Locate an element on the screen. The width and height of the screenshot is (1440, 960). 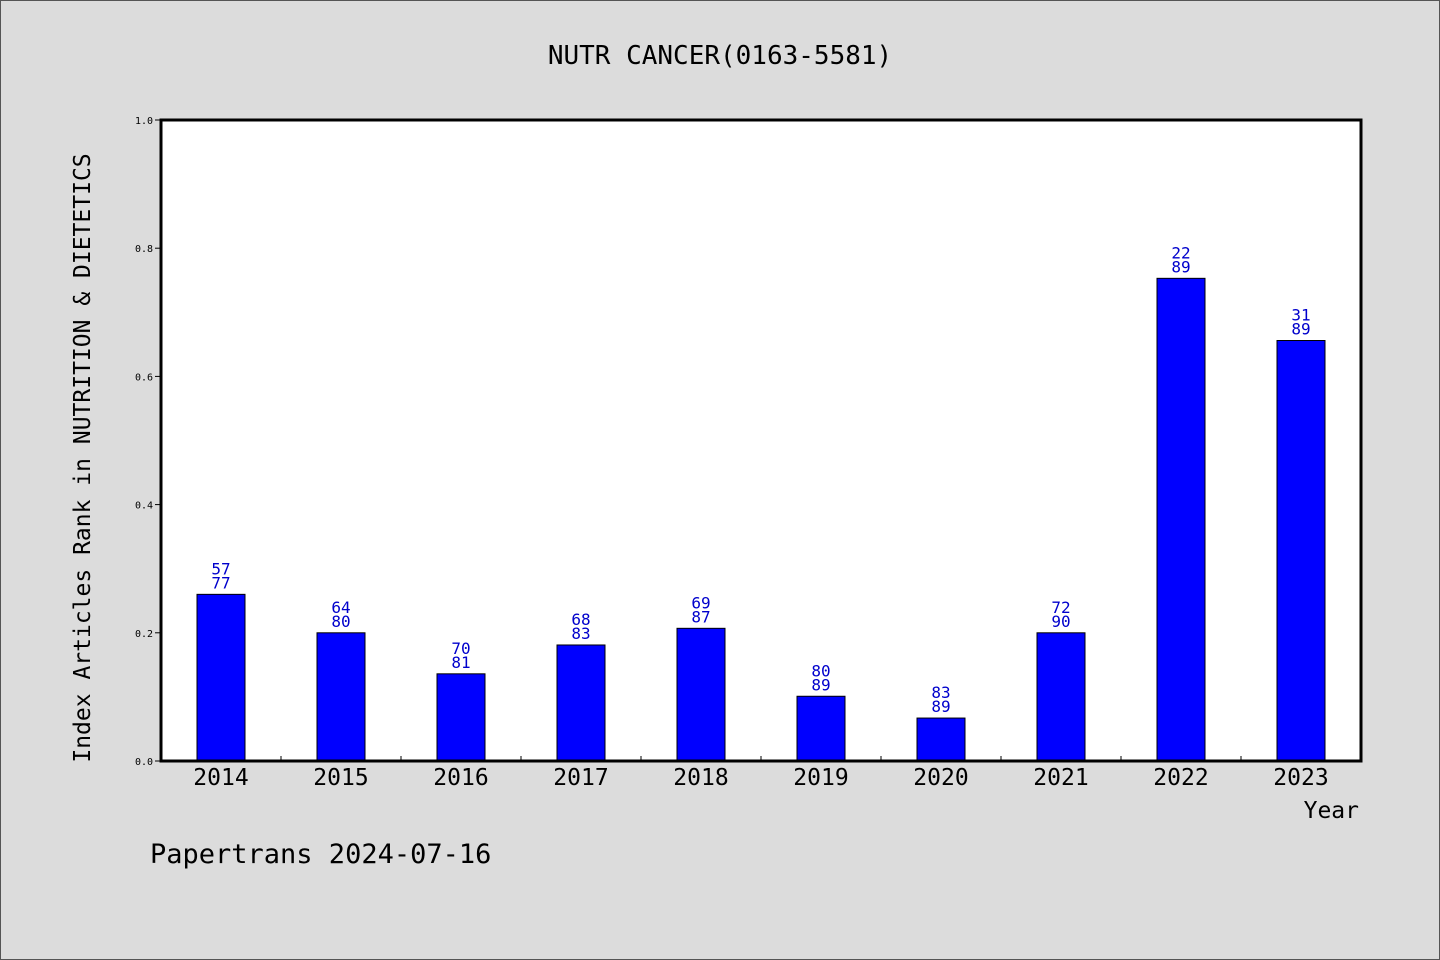
bar-label-rank: 69 is located at coordinates (700, 602).